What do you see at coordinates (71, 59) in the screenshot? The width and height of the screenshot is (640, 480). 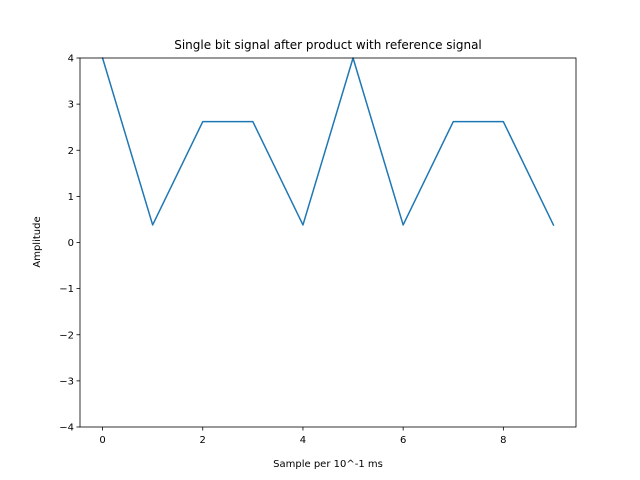 I see `y-tick-label: 4` at bounding box center [71, 59].